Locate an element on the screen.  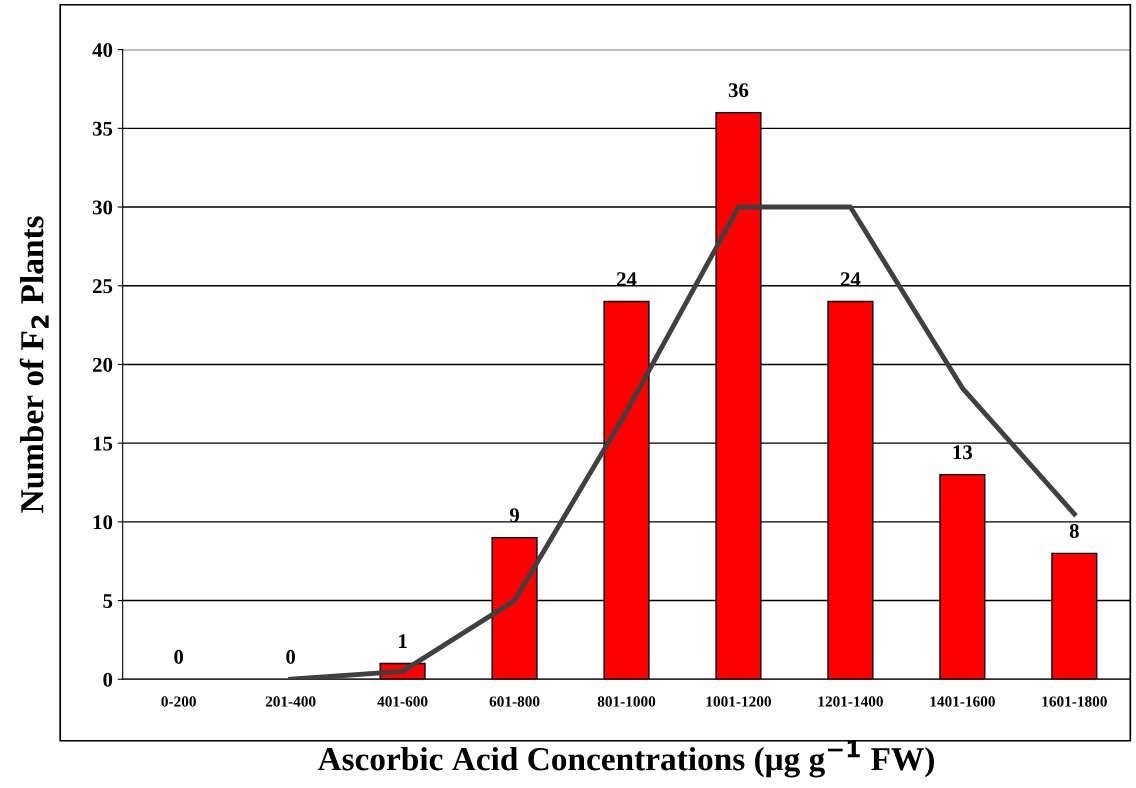
y-tick-label: 15 is located at coordinates (103, 443).